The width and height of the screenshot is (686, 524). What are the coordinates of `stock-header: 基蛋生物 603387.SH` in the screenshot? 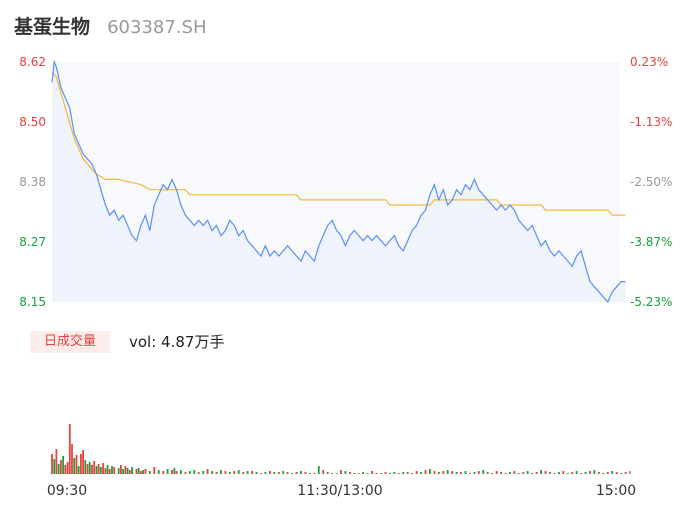 It's located at (110, 26).